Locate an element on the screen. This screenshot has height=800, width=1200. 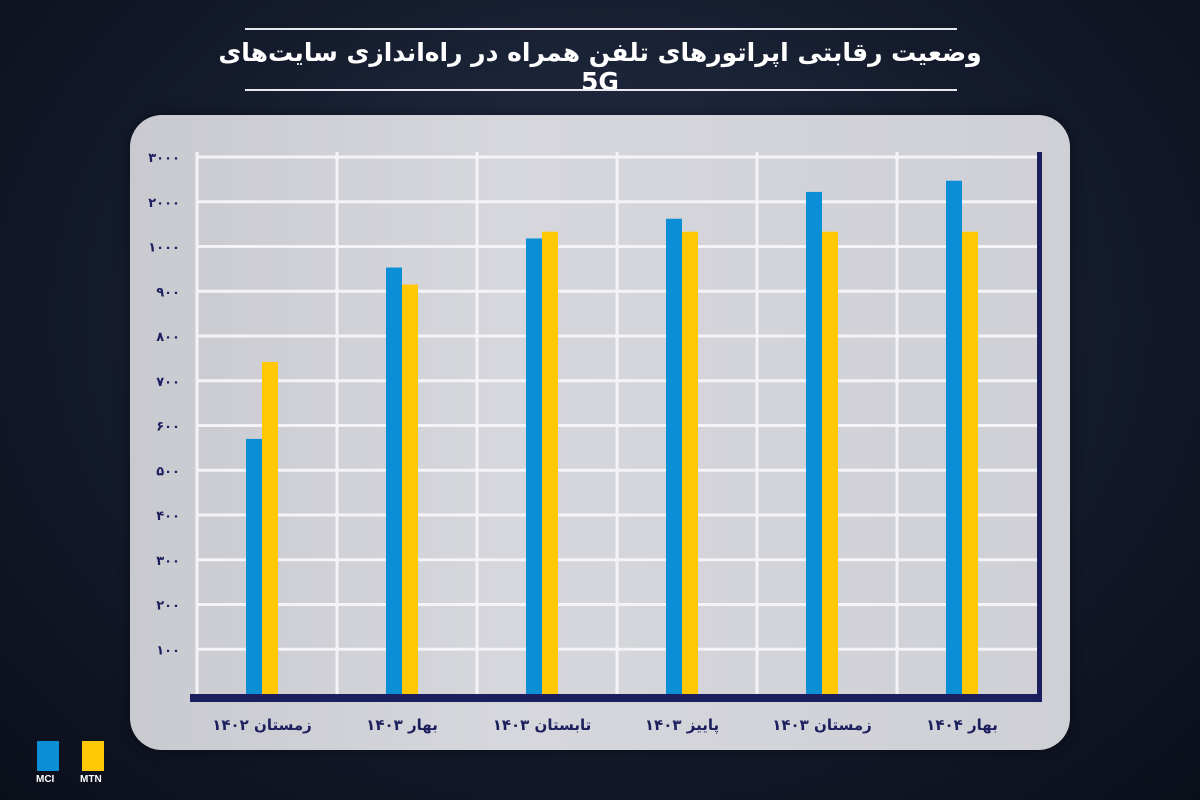
x-tick-label: بهار ۱۴۰۳ is located at coordinates (402, 725).